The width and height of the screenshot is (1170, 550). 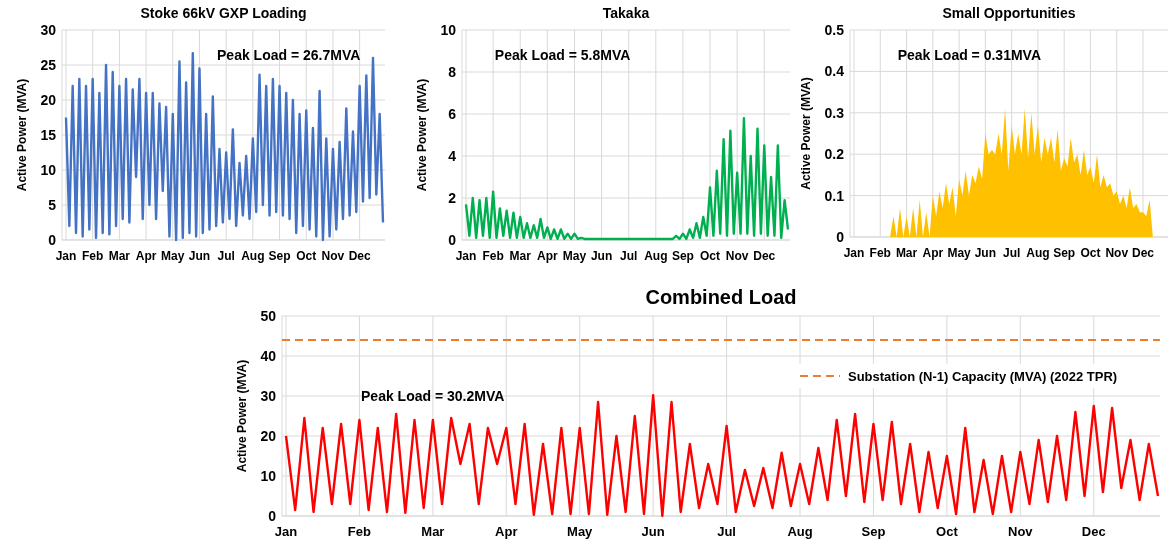 What do you see at coordinates (452, 197) in the screenshot?
I see `y-tick-label: 2` at bounding box center [452, 197].